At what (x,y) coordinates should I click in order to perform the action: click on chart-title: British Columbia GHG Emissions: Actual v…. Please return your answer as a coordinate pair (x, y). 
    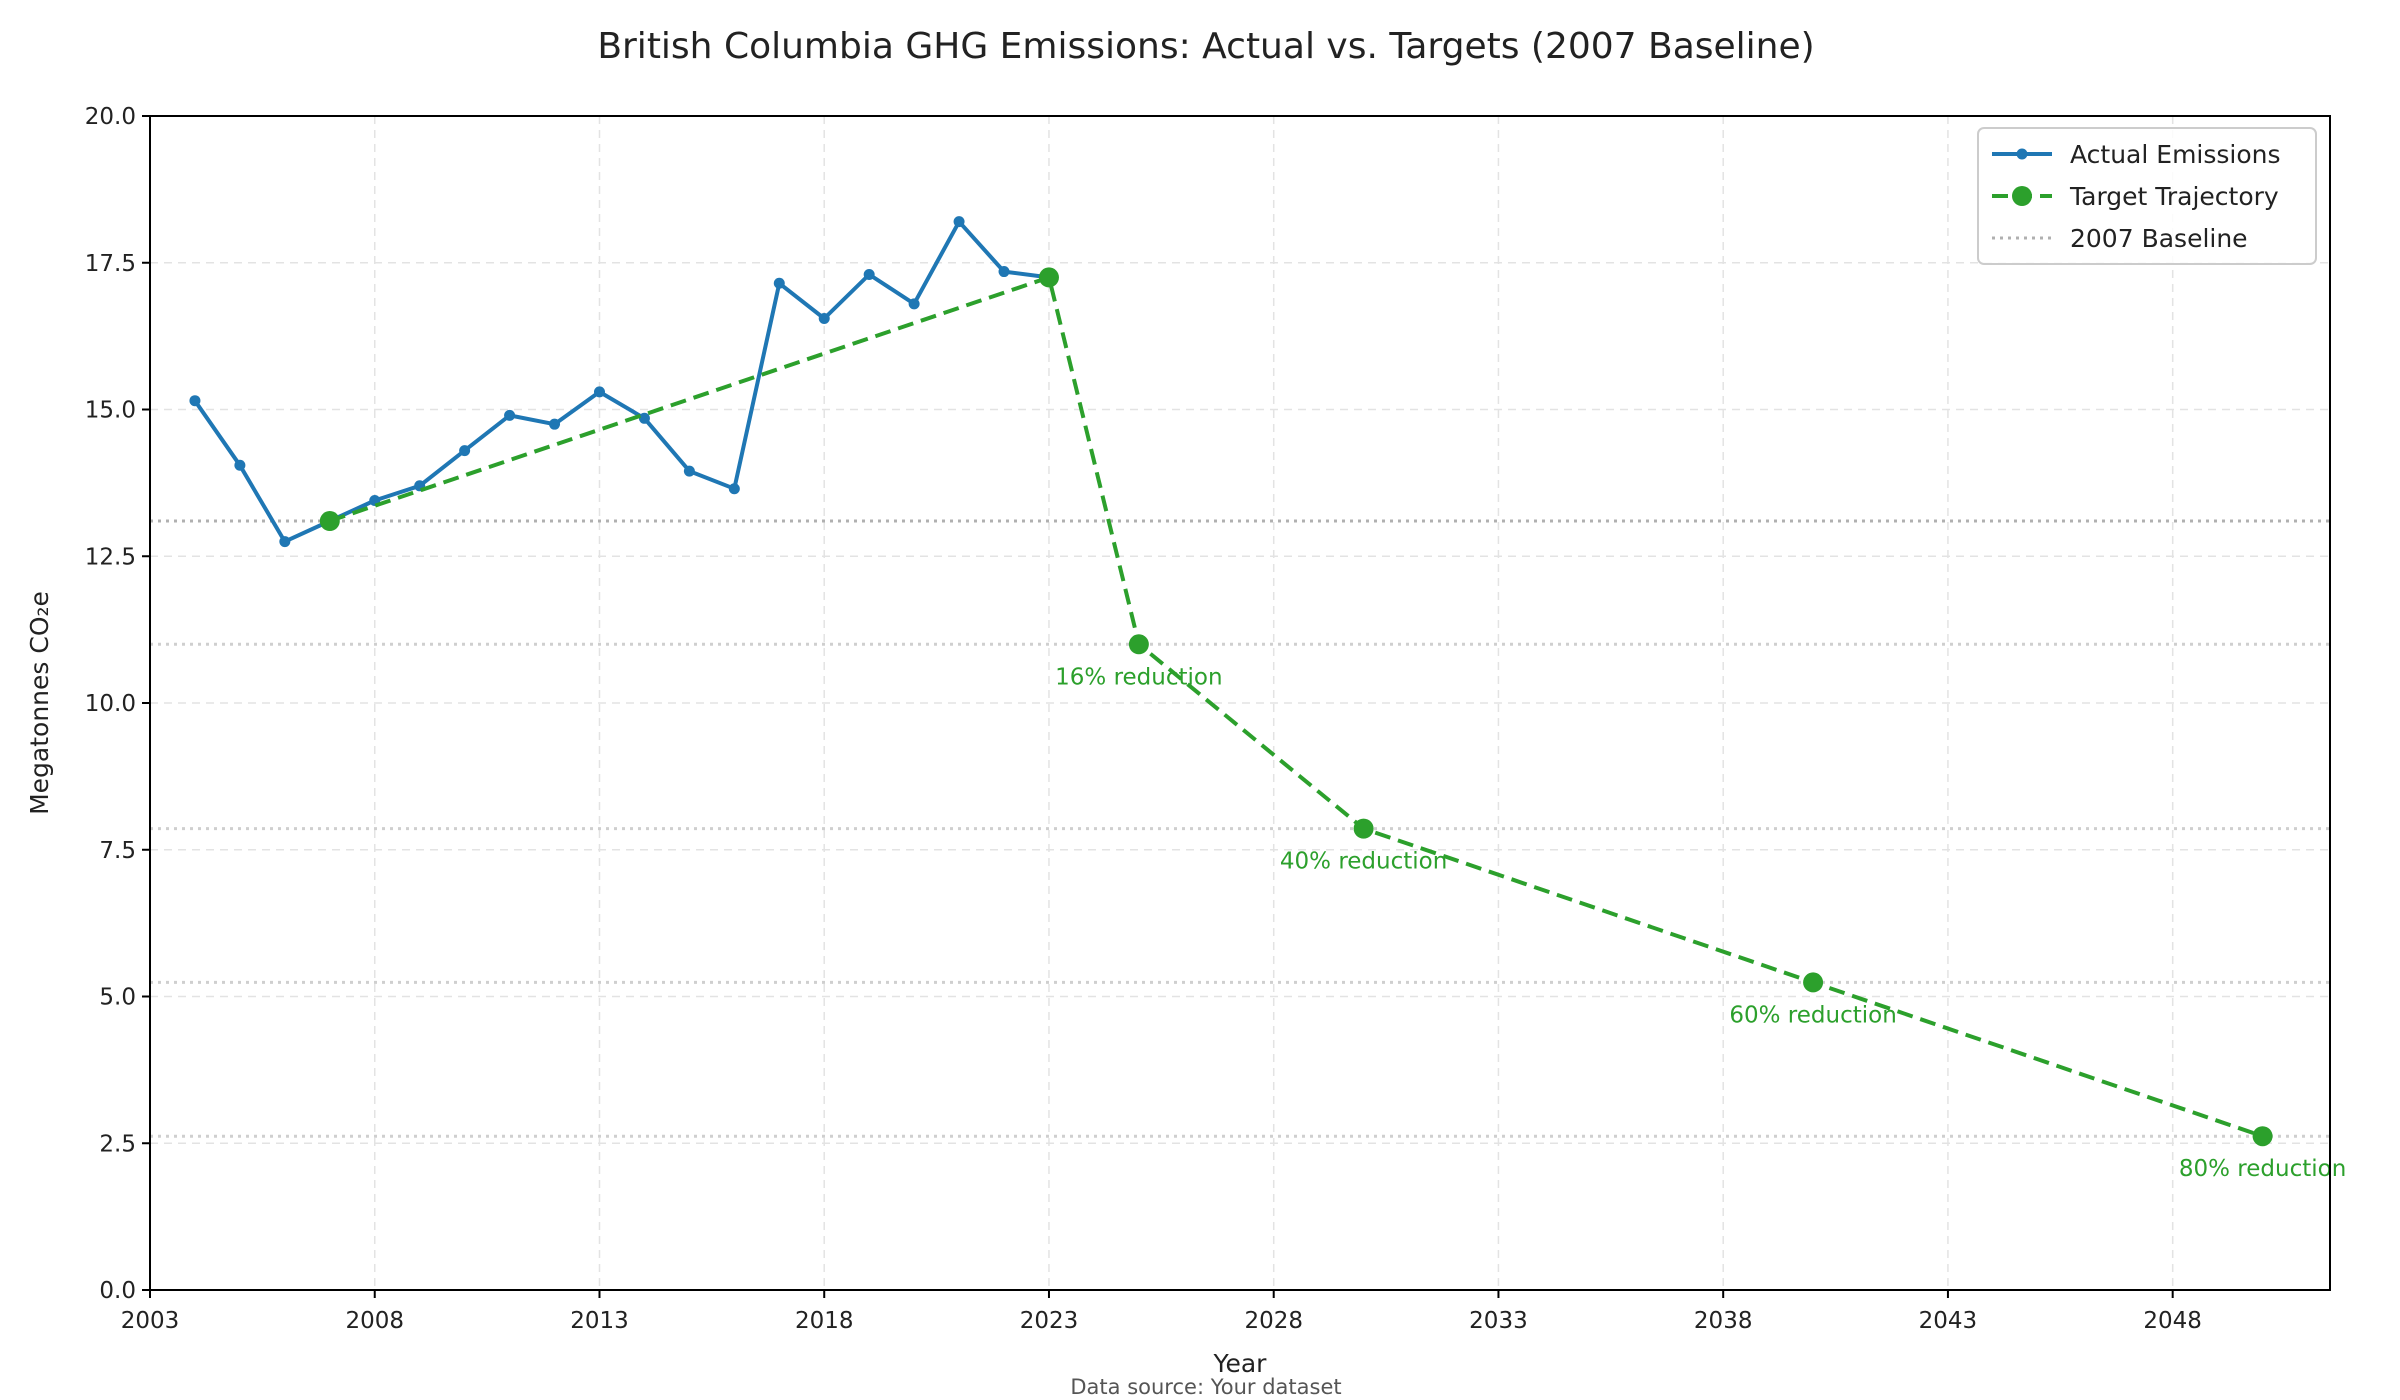
    Looking at the image, I should click on (1205, 46).